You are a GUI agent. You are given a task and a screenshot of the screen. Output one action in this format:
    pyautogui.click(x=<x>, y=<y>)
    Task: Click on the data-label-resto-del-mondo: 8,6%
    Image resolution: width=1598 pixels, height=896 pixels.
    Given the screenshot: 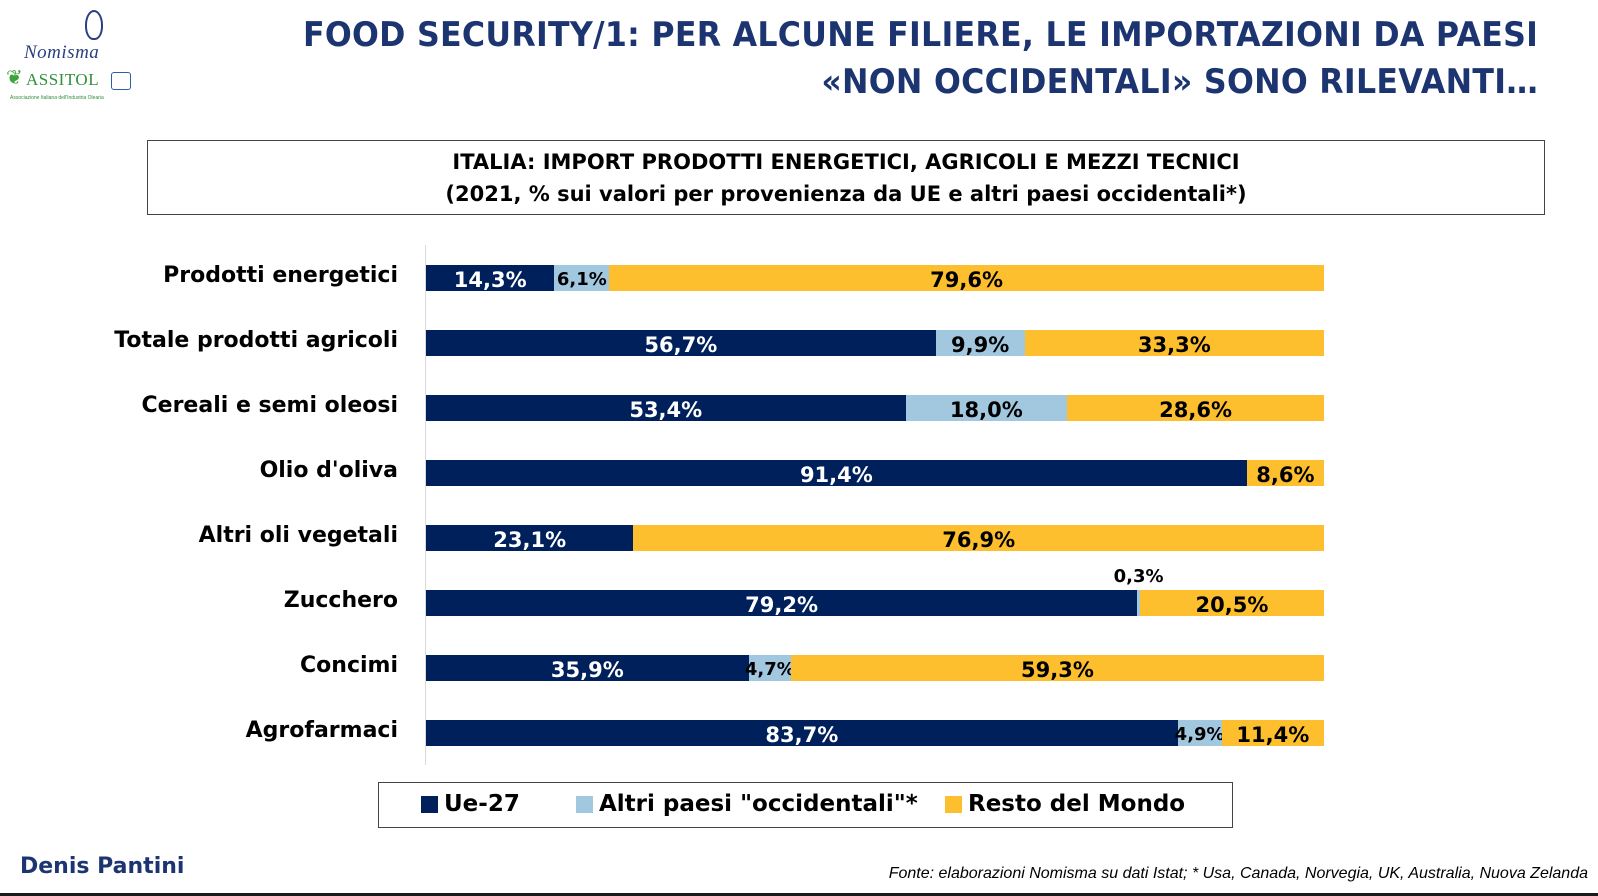 What is the action you would take?
    pyautogui.click(x=1285, y=475)
    